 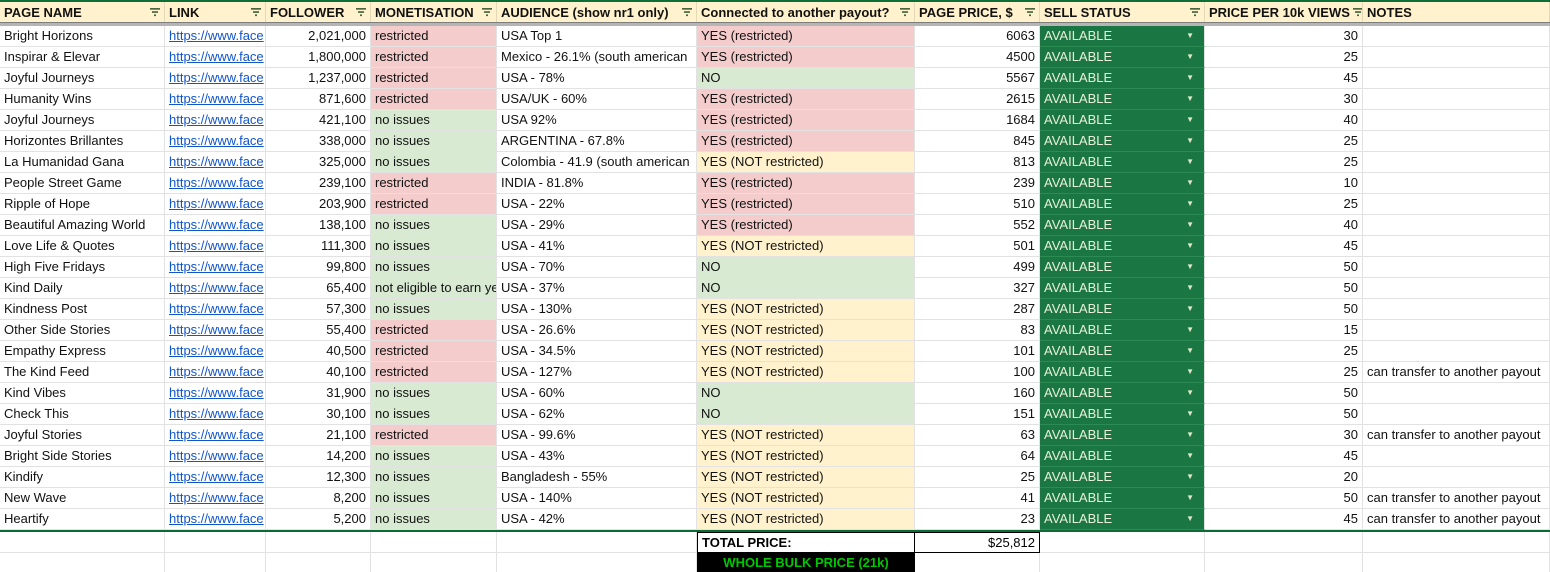 I want to click on audience-cell: INDIA - 81.8%, so click(x=597, y=183).